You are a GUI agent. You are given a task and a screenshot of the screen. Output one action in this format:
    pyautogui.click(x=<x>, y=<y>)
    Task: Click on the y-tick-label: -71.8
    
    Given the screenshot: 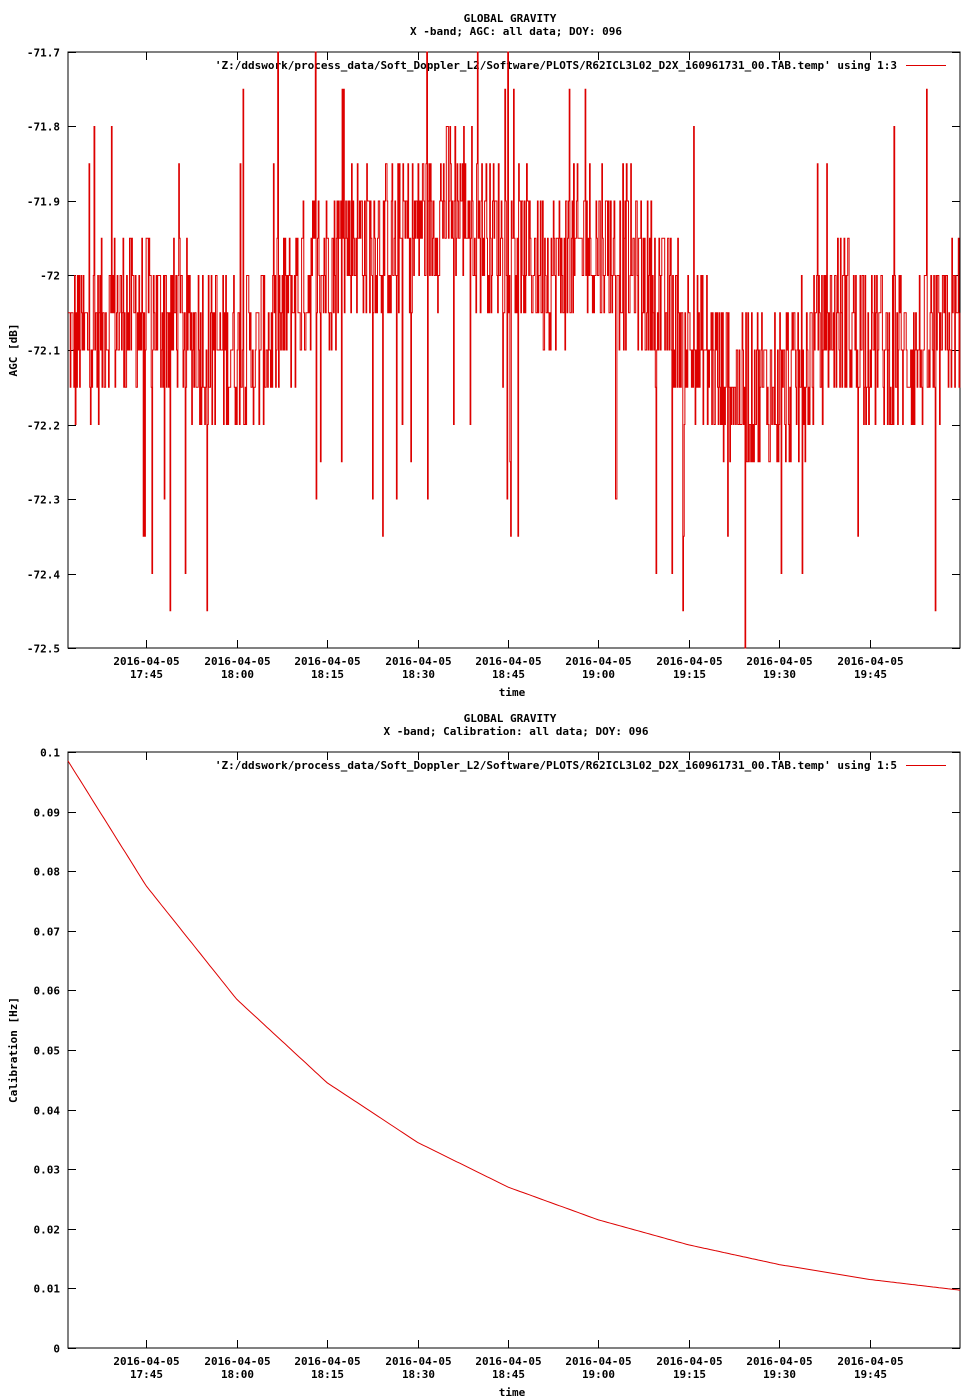 What is the action you would take?
    pyautogui.click(x=43, y=127)
    